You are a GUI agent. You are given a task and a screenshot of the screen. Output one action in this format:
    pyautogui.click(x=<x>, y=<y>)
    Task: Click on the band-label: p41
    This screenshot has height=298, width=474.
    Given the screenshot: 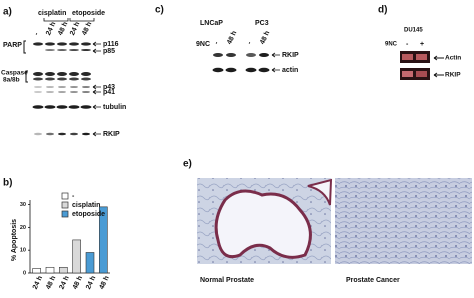 What is the action you would take?
    pyautogui.click(x=109, y=92)
    